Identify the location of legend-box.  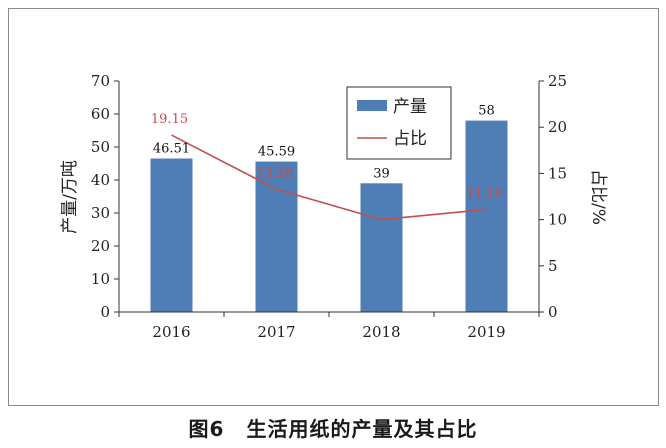
(399, 123).